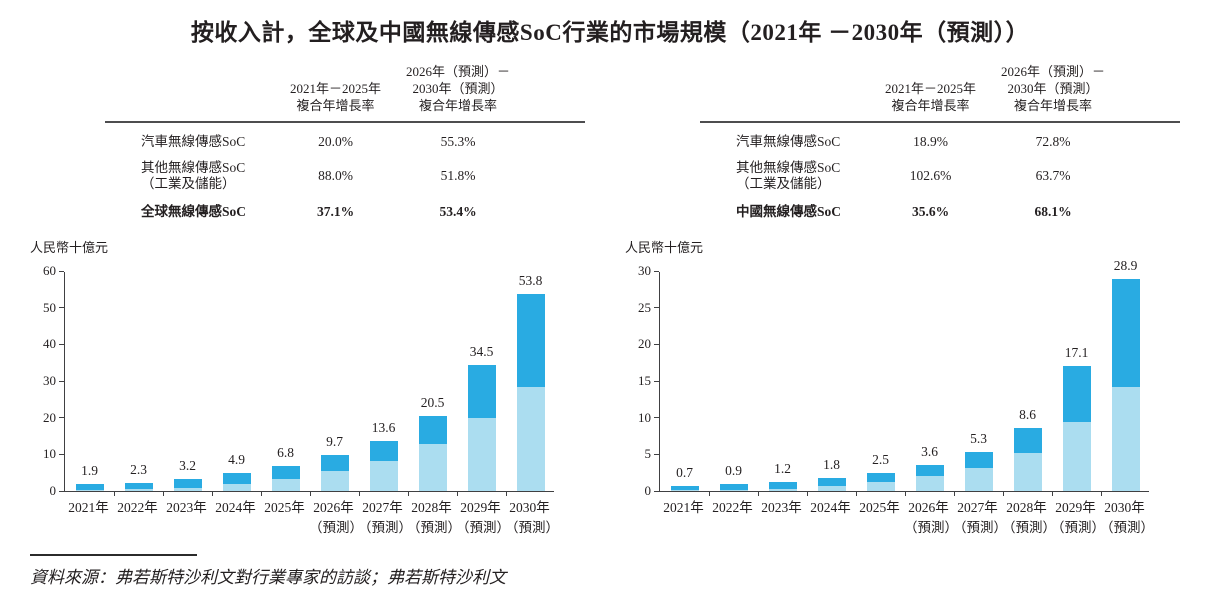  I want to click on y-axis-tick-label: 30, so click(644, 270).